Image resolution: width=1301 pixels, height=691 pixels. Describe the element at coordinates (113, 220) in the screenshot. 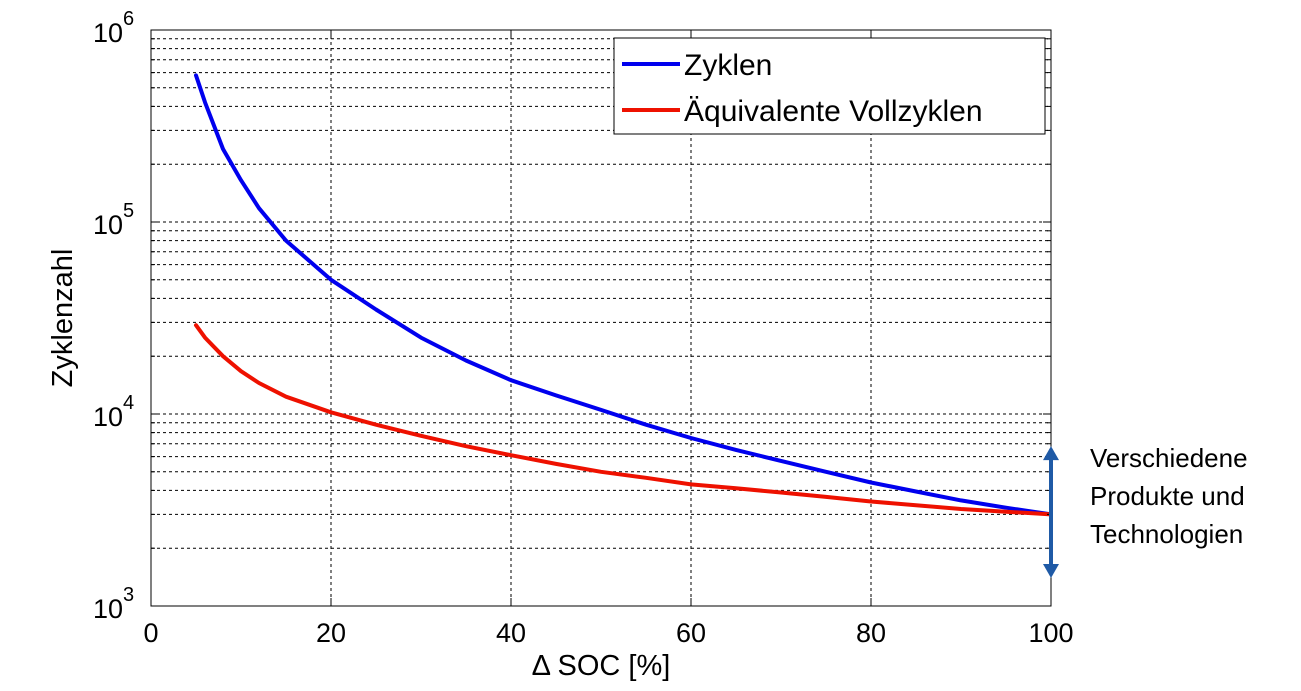

I see `y-tick-label: 10⁵` at that location.